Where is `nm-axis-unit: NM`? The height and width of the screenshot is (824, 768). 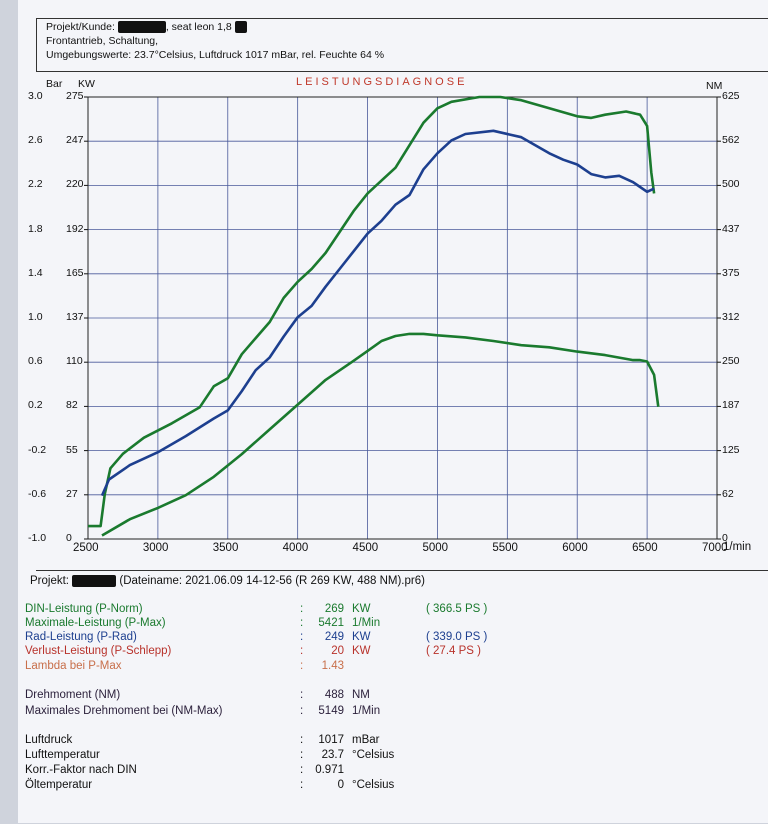
nm-axis-unit: NM is located at coordinates (714, 86).